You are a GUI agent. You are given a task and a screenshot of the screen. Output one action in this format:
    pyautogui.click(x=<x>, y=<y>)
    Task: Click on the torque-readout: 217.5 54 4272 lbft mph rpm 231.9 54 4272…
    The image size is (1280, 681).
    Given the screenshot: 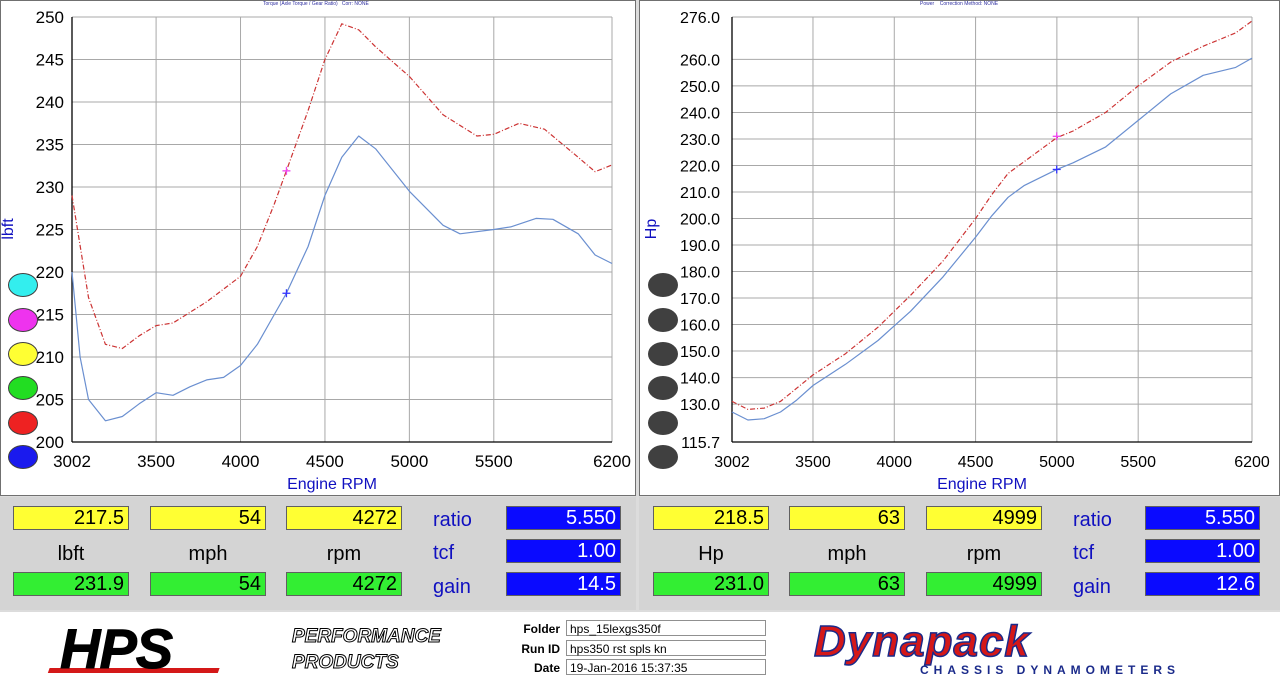 What is the action you would take?
    pyautogui.click(x=318, y=553)
    